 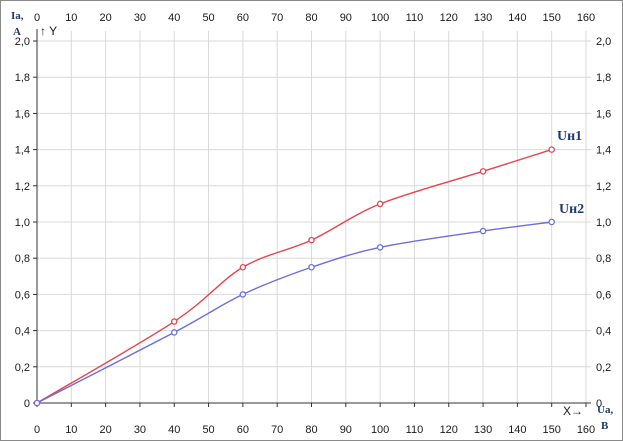 What do you see at coordinates (140, 430) in the screenshot?
I see `x-tick-label-bottom: 30` at bounding box center [140, 430].